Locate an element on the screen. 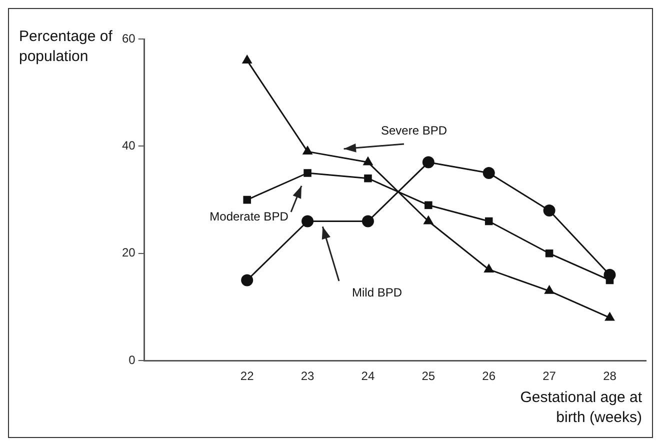  x-tick-label: 24 is located at coordinates (368, 376).